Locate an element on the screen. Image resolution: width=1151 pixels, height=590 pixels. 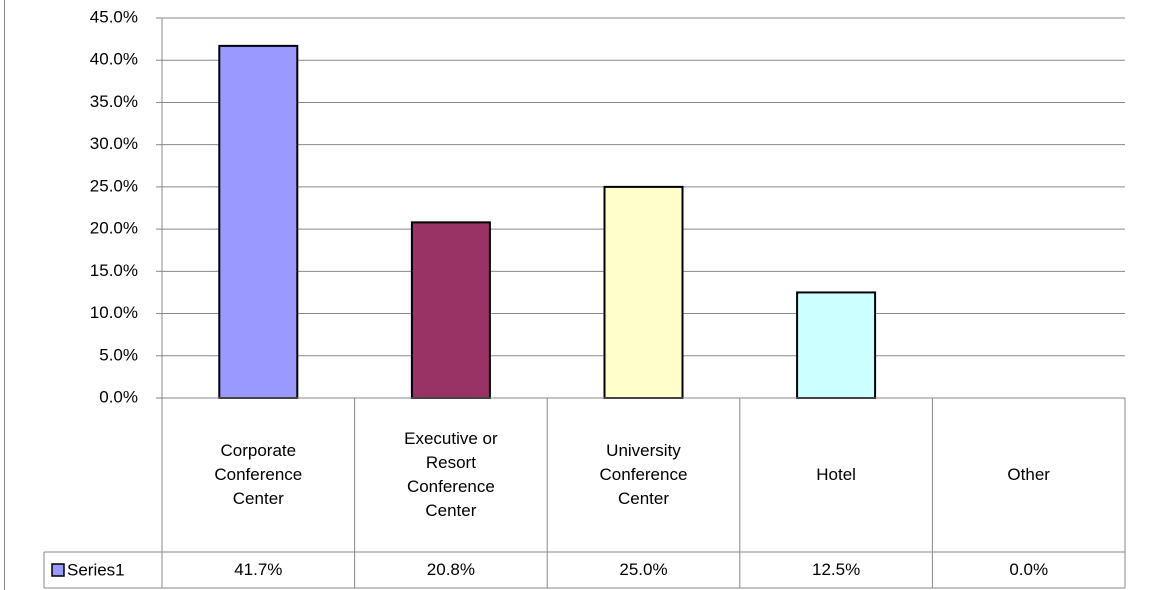
x-tick-label-box: Other is located at coordinates (1028, 475).